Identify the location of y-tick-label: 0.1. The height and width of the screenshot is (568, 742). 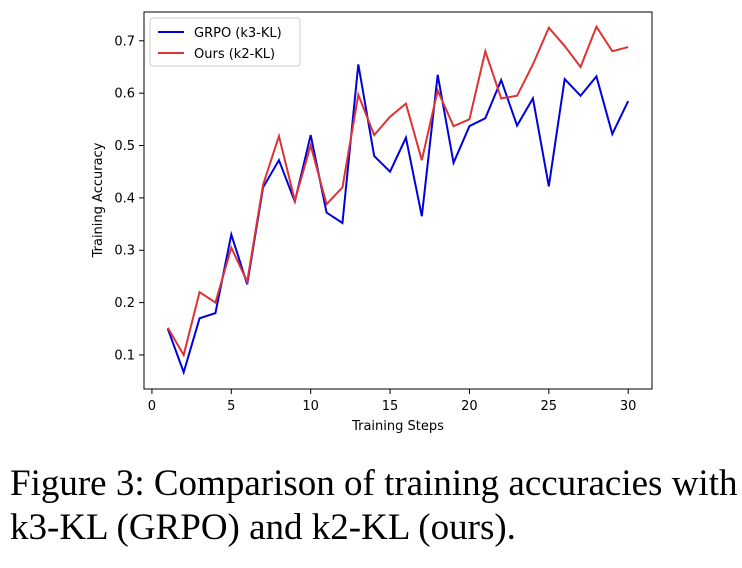
(124, 355).